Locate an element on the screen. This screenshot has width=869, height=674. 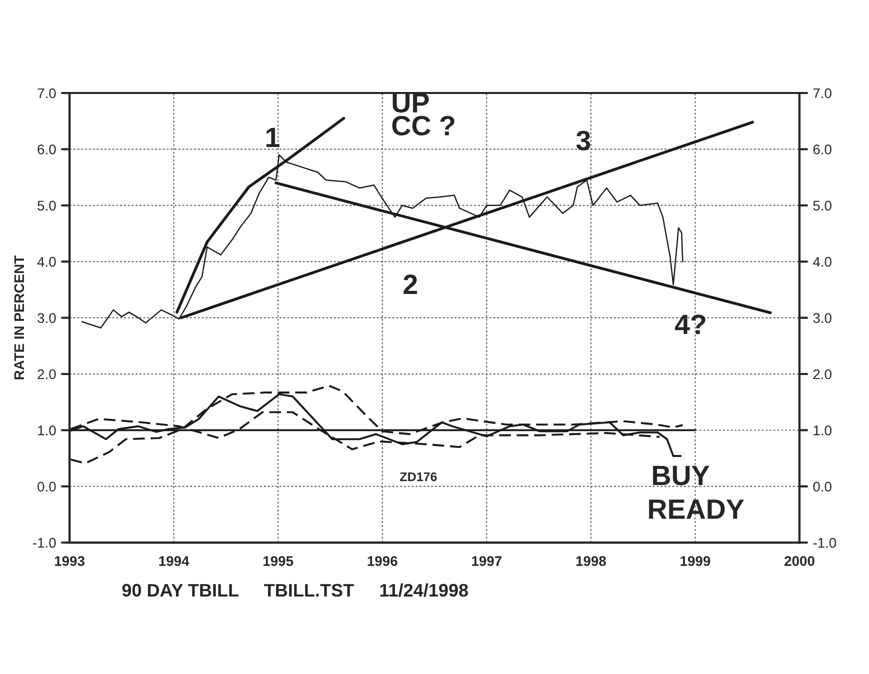
y2-tick-label: 1.0 is located at coordinates (823, 431).